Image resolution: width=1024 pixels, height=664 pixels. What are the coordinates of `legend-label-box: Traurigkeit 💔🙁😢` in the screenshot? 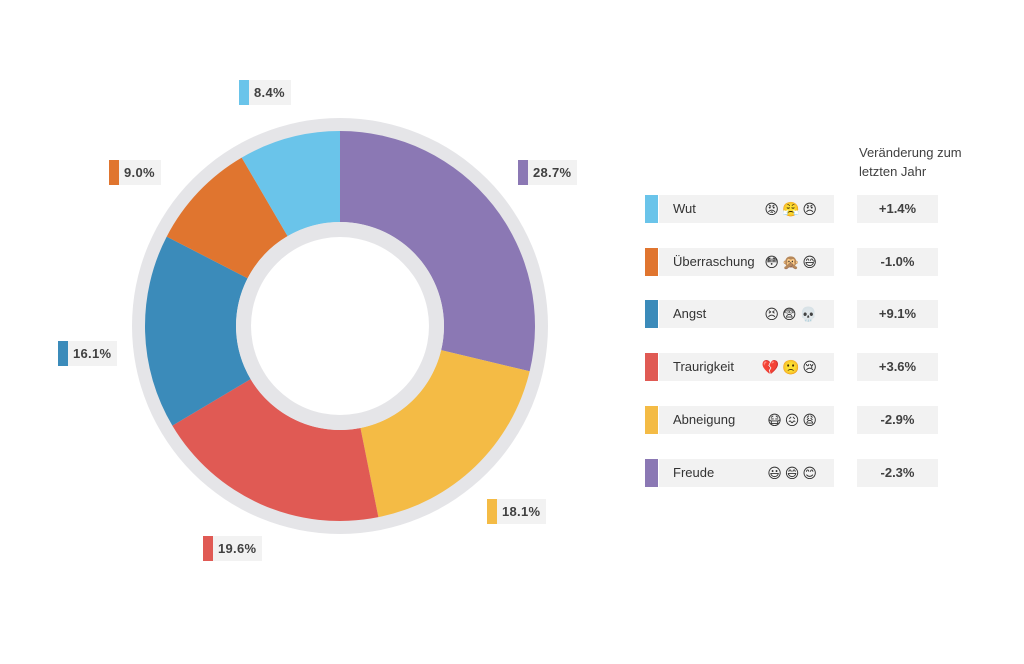 It's located at (746, 367).